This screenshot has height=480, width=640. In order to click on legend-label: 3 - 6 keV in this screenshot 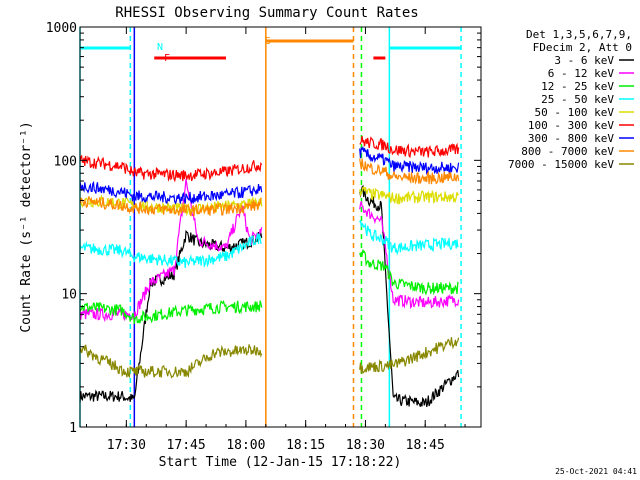, I will do `click(584, 60)`.